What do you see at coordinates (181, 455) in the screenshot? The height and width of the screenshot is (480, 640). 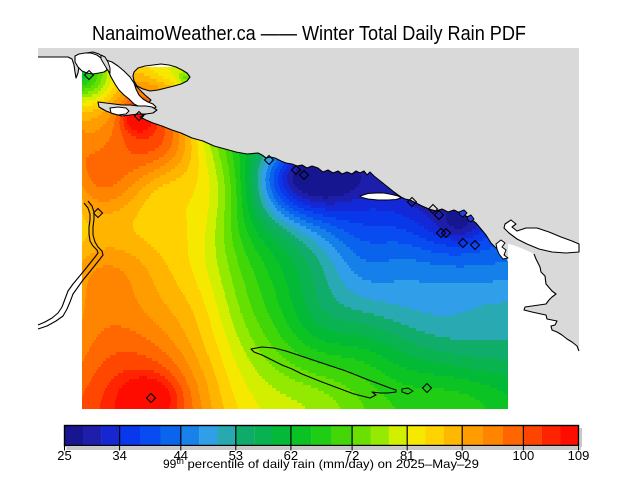 I see `svg-text: 44` at bounding box center [181, 455].